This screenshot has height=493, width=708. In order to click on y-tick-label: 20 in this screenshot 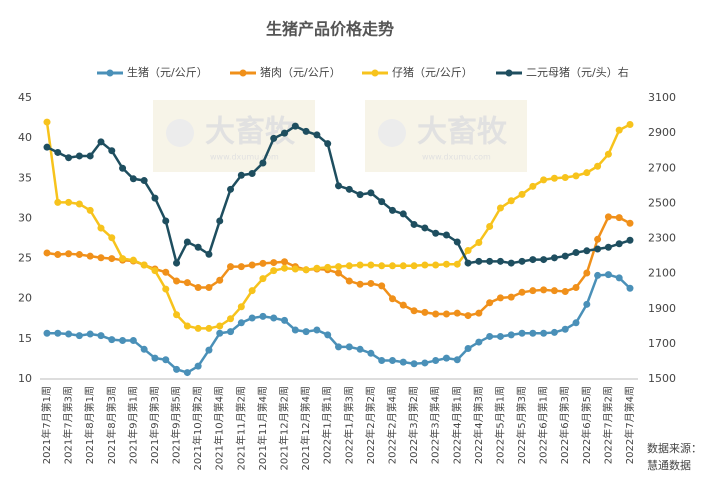, I will do `click(25, 298)`.